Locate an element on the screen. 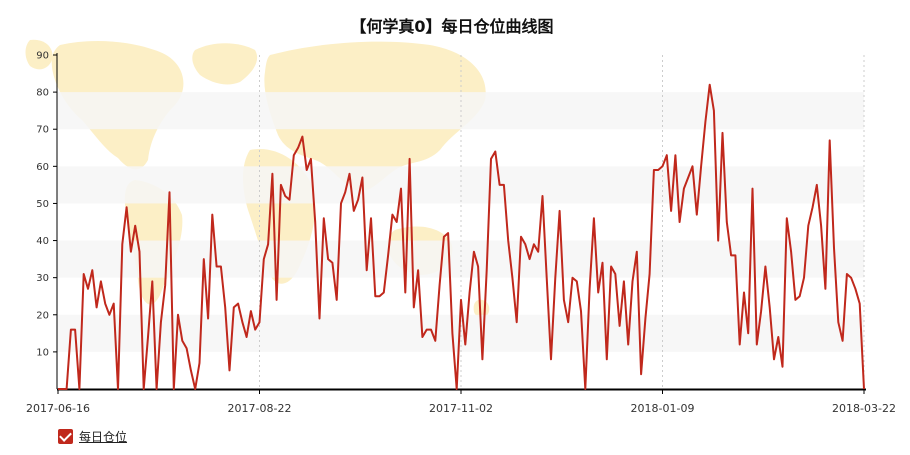  x-tick-label: 2017-06-16 is located at coordinates (58, 408).